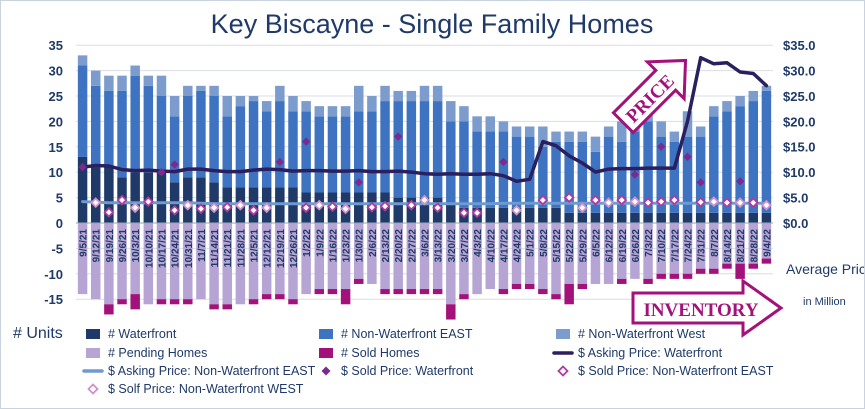  Describe the element at coordinates (110, 246) in the screenshot. I see `x-tick-label: 9/19/21` at that location.